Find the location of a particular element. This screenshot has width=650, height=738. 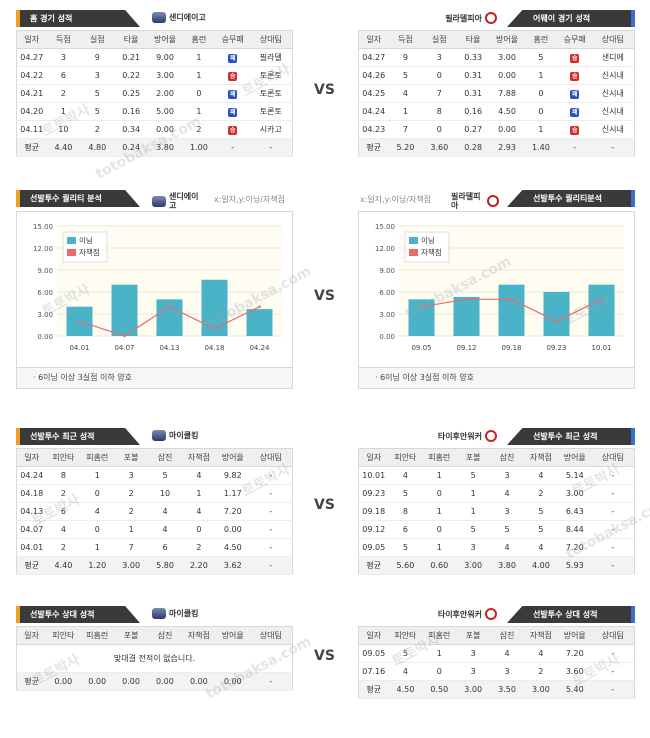

column-header: 삼진 is located at coordinates (507, 635).